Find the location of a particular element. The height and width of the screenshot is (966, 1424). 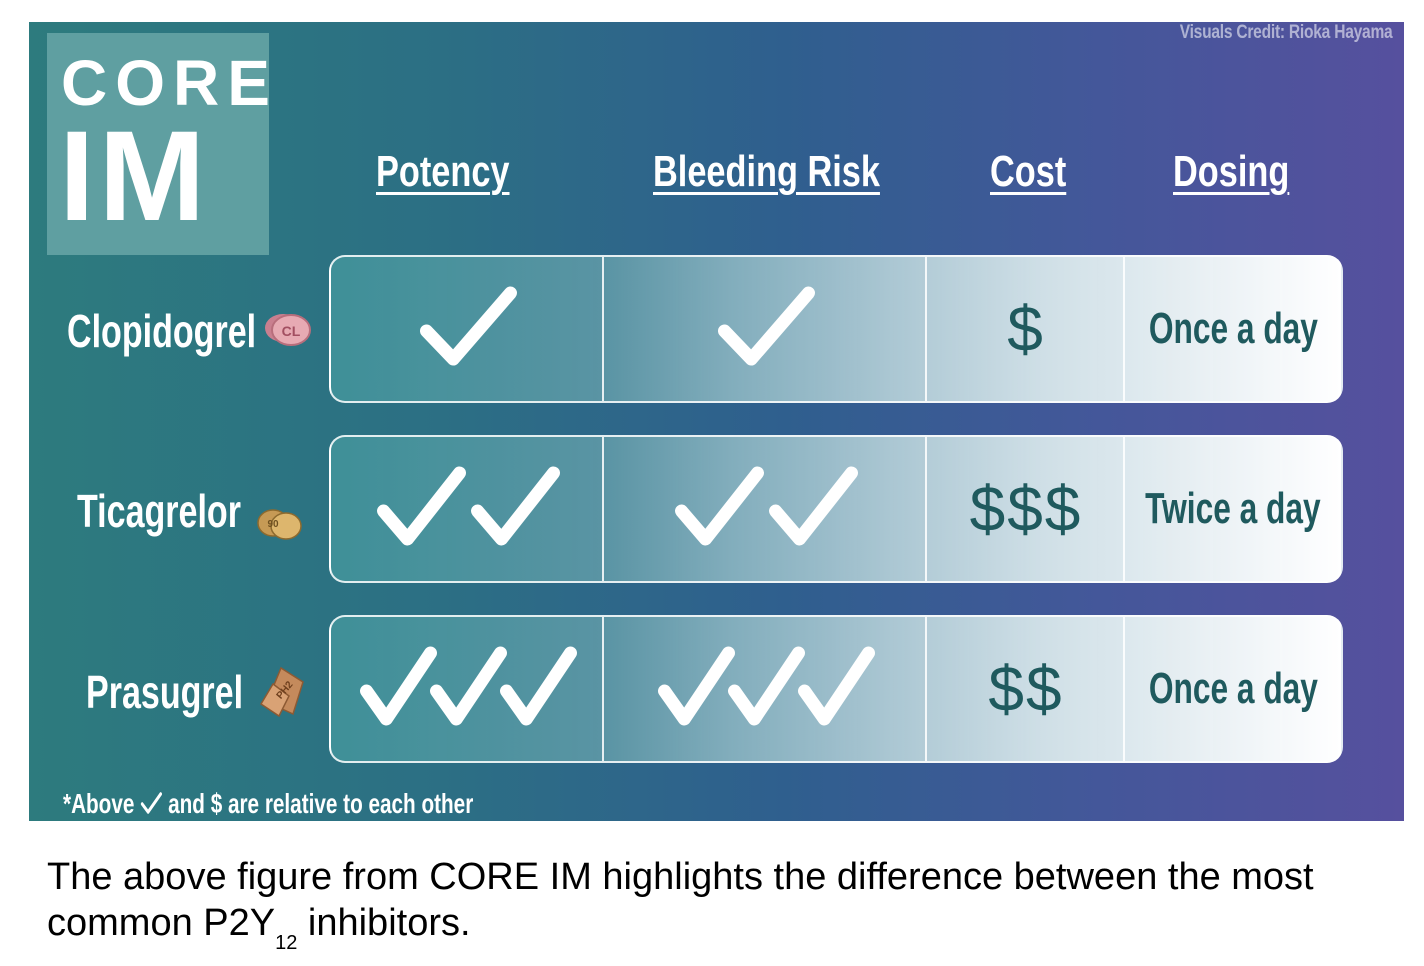

core-im-logo: CORE IM is located at coordinates (158, 144).